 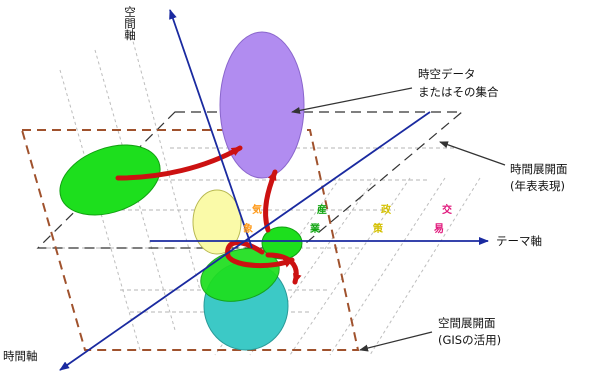 I want to click on space-plane-label-line2: (GISの活用), so click(x=469, y=340).